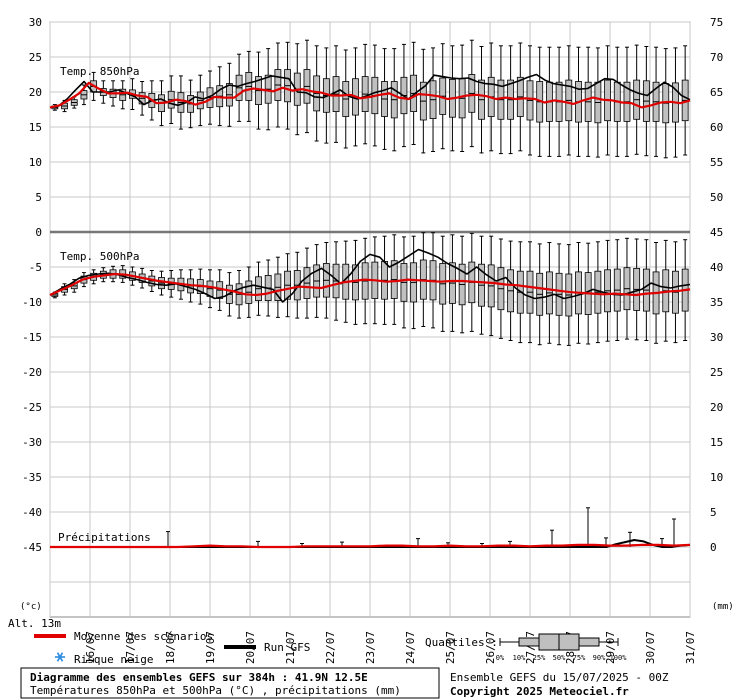 The image size is (740, 700). I want to click on x-tick-label: 18/07, so click(170, 647).